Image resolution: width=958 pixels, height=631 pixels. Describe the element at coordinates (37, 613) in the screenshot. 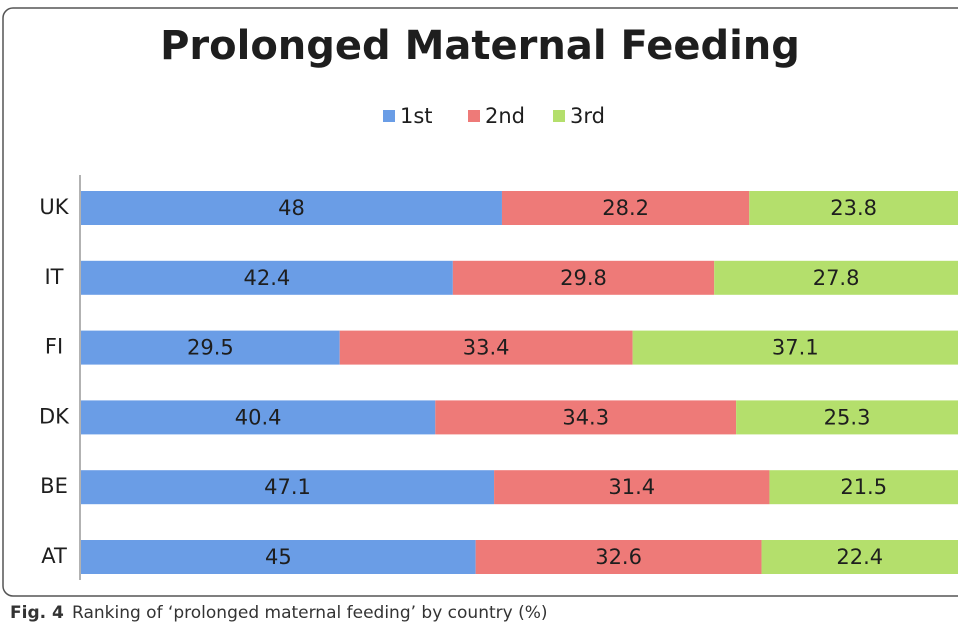

I see `caption-label: Fig. 4` at that location.